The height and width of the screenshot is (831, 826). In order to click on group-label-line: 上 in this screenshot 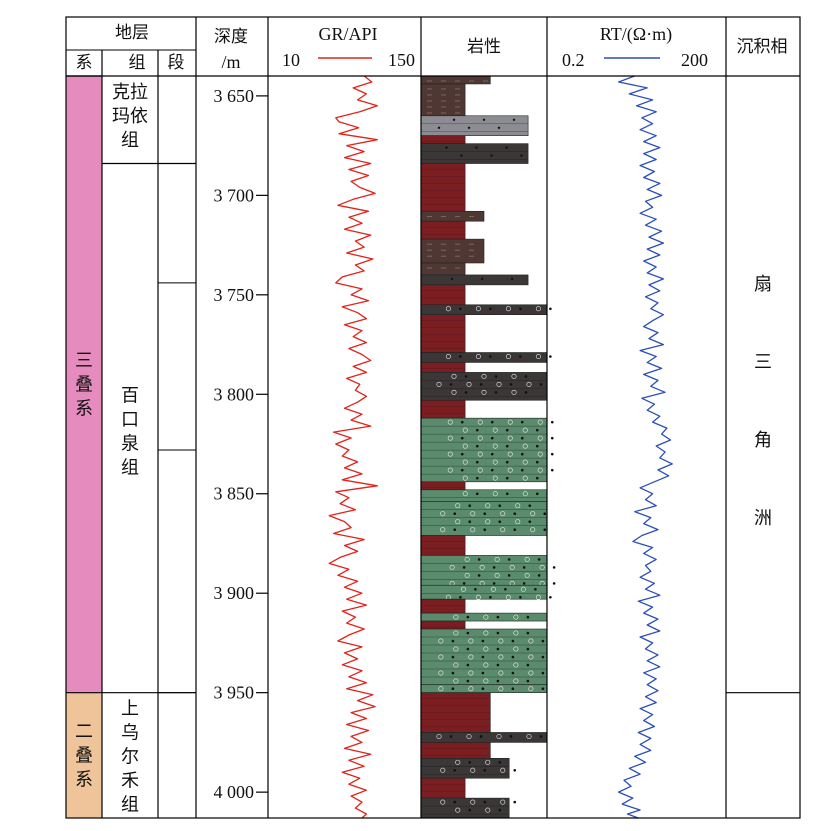, I will do `click(130, 709)`.